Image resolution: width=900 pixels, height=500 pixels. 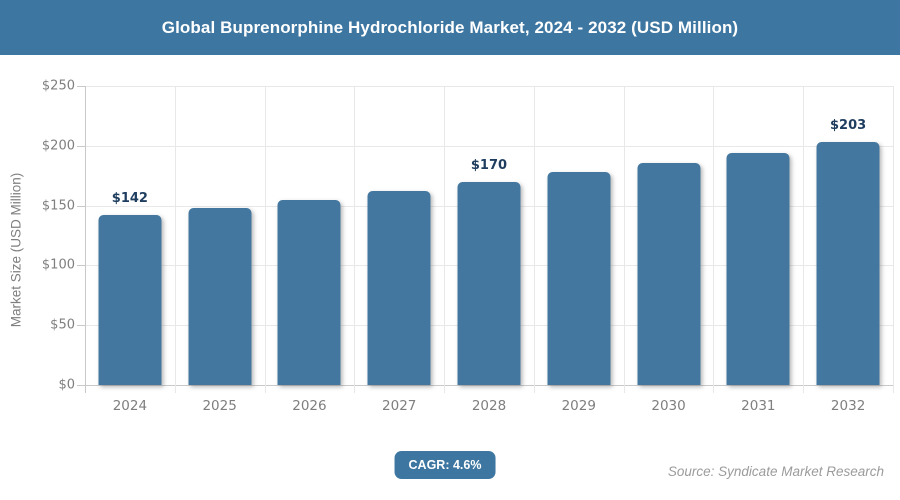 I want to click on bar-column: 2025, so click(x=220, y=250).